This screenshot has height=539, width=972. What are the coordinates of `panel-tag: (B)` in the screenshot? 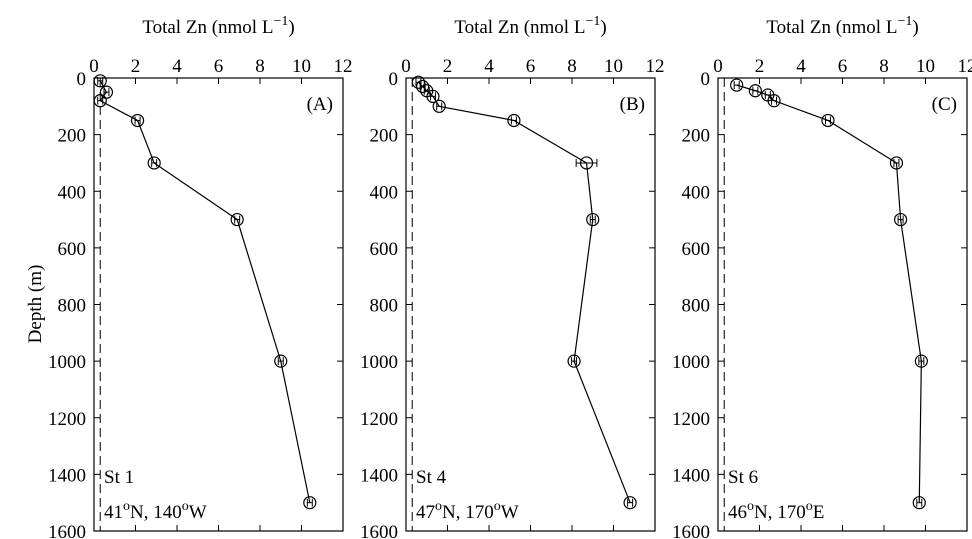 It's located at (632, 104).